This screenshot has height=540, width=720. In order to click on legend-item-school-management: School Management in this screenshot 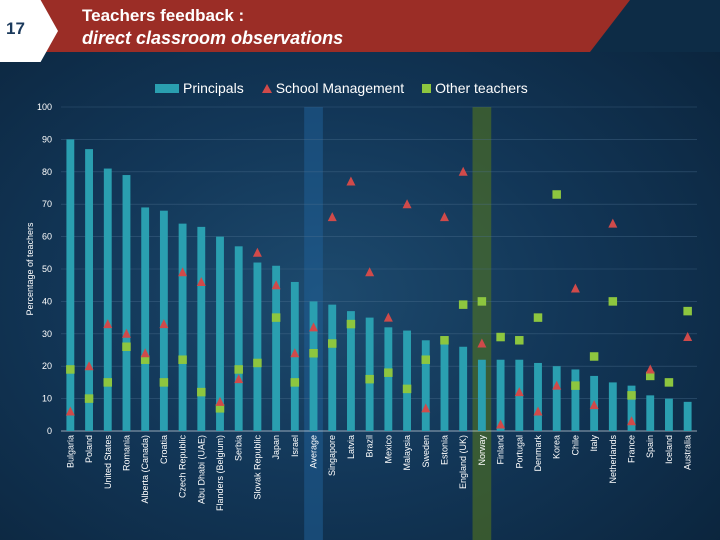, I will do `click(333, 88)`.